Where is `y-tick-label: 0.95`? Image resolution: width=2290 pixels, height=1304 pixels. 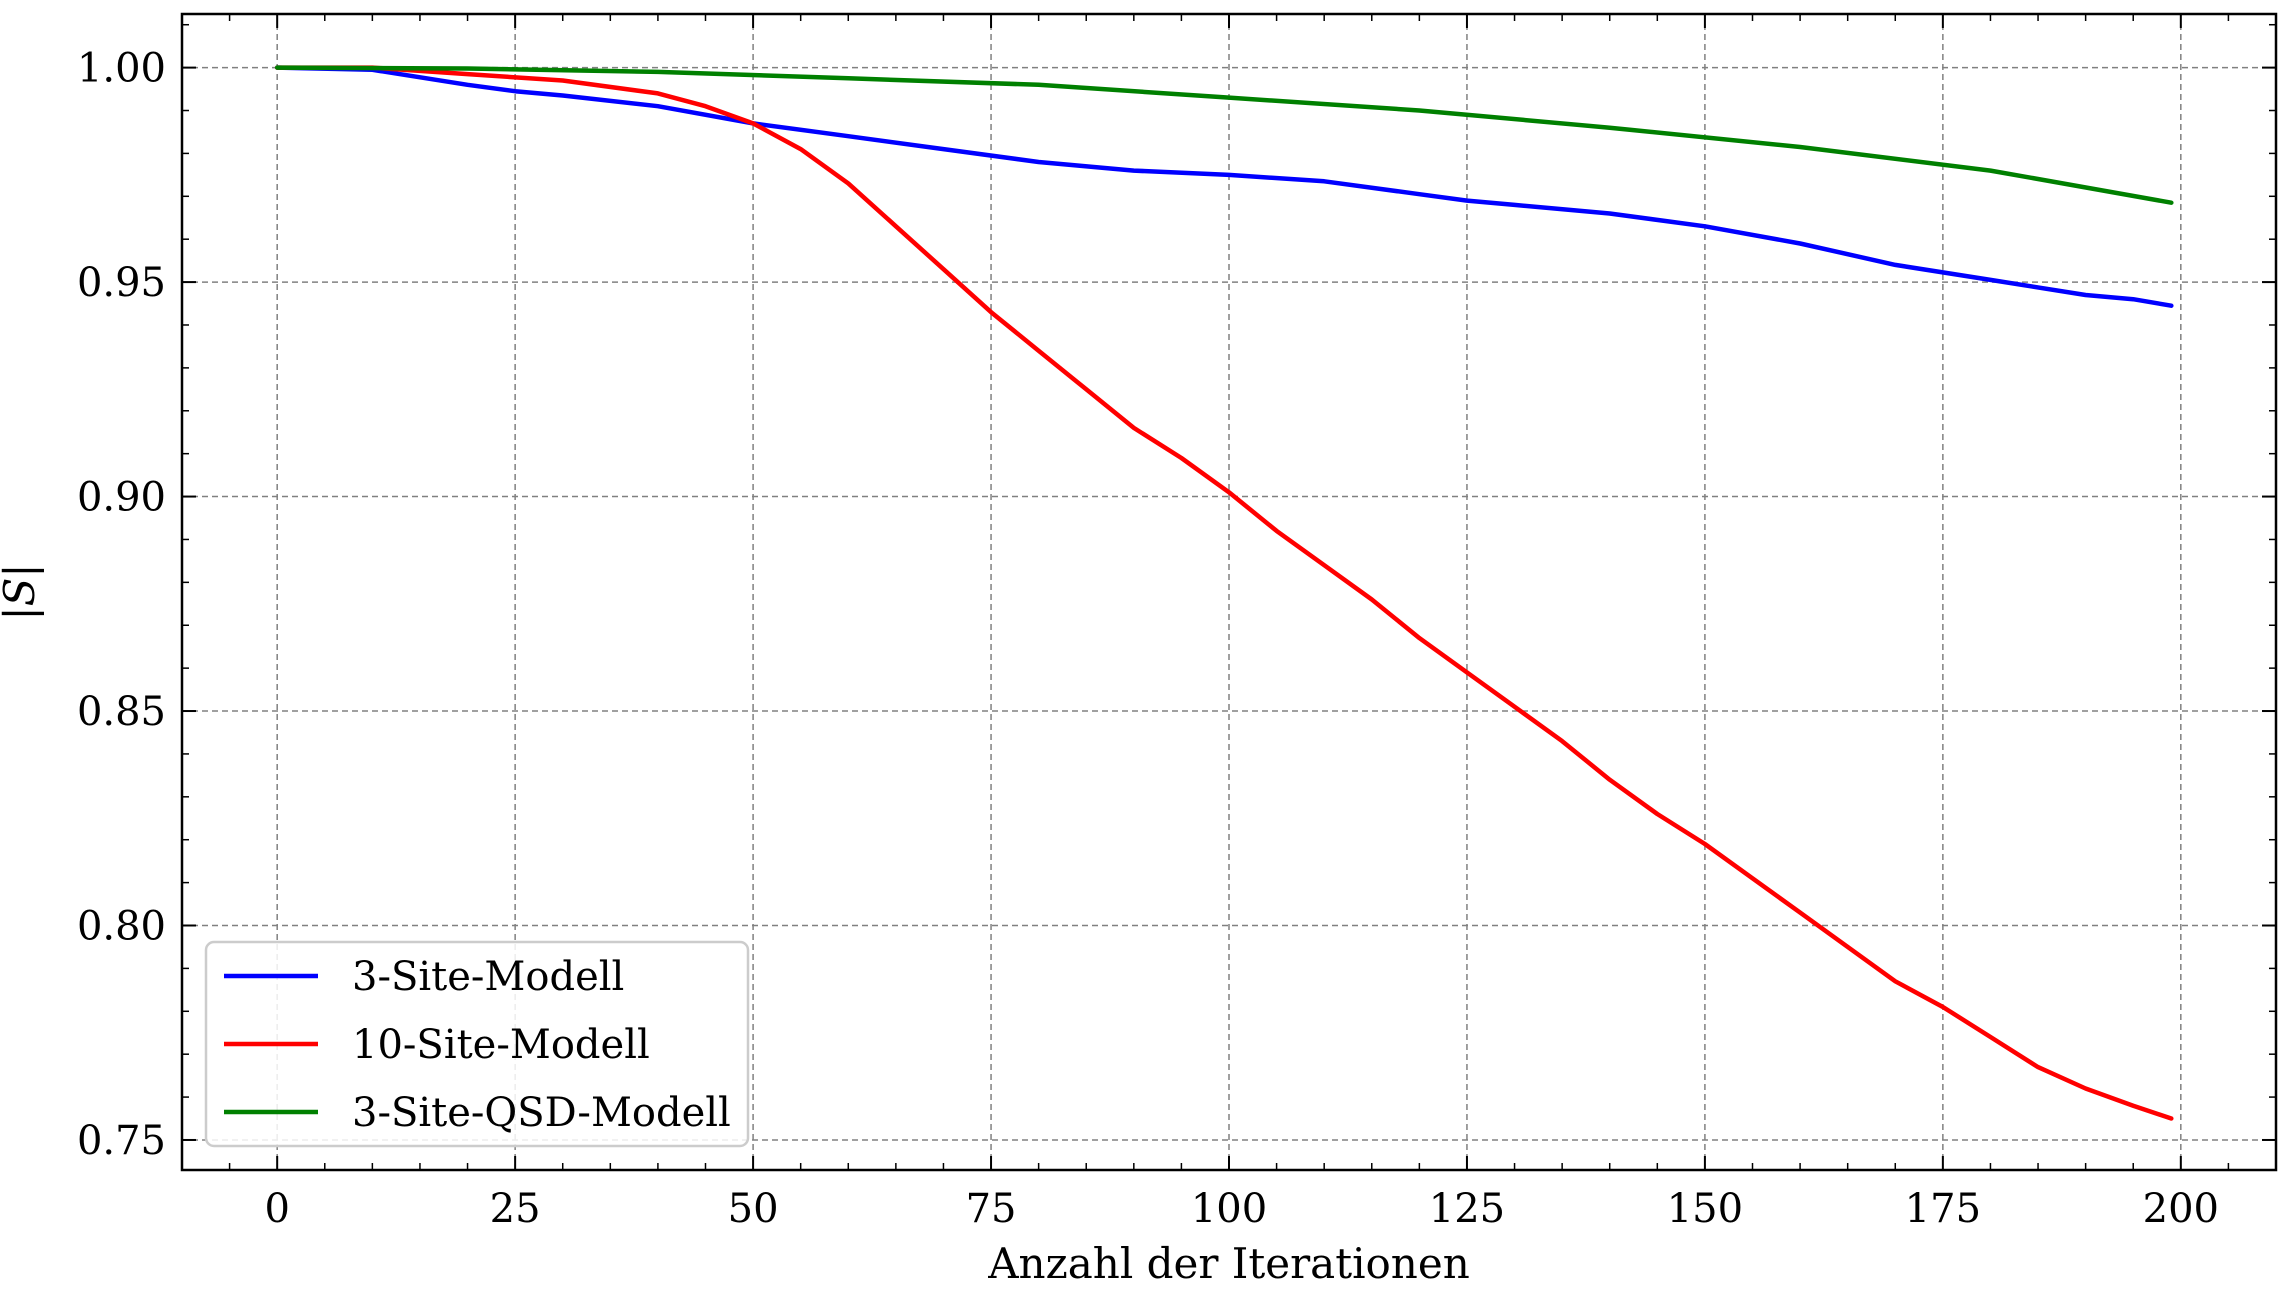
y-tick-label: 0.95 is located at coordinates (121, 283).